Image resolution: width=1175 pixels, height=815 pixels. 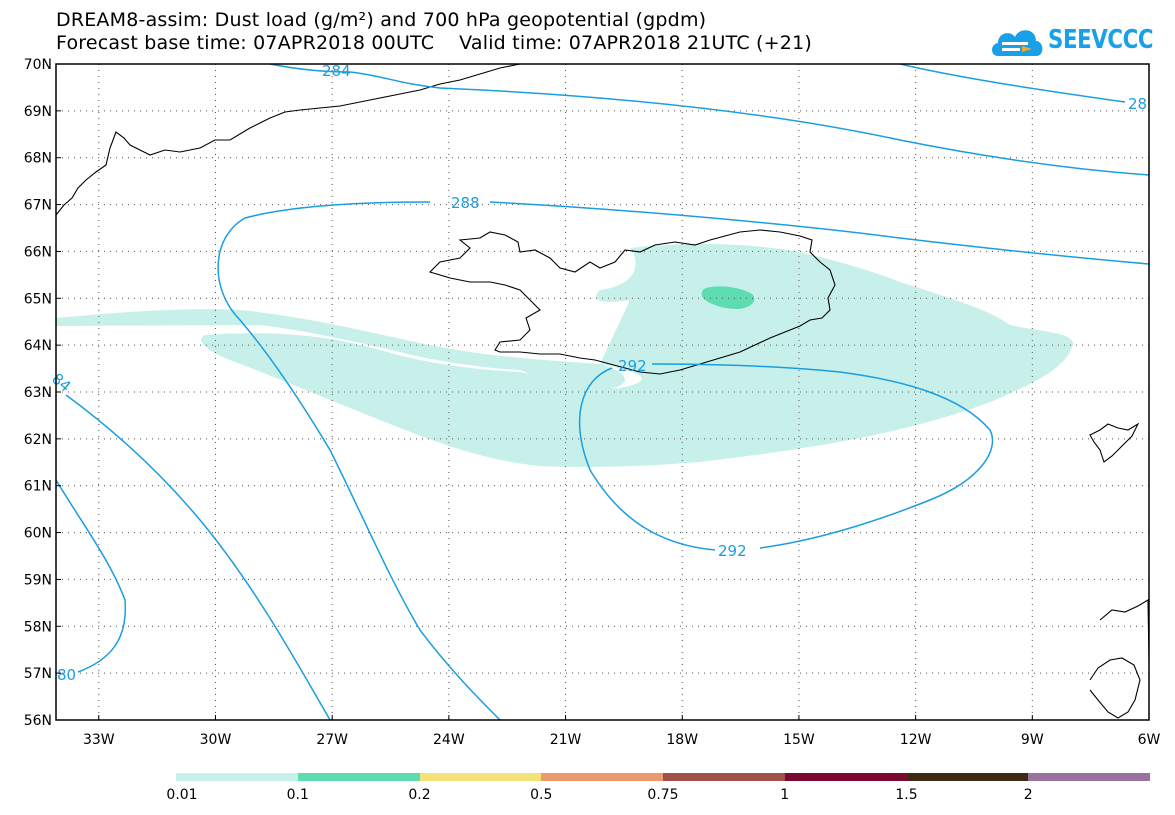 I want to click on contour-28-topright, so click(x=1012, y=83).